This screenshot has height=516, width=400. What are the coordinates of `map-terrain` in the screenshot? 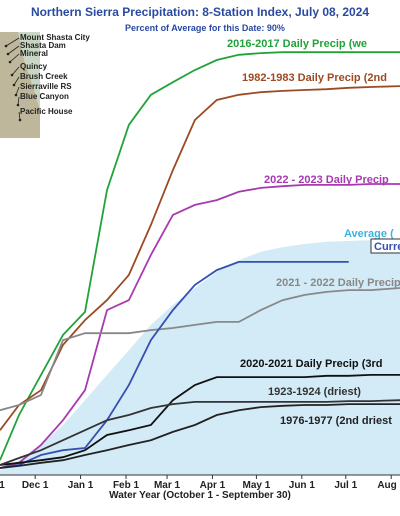 It's located at (20, 85).